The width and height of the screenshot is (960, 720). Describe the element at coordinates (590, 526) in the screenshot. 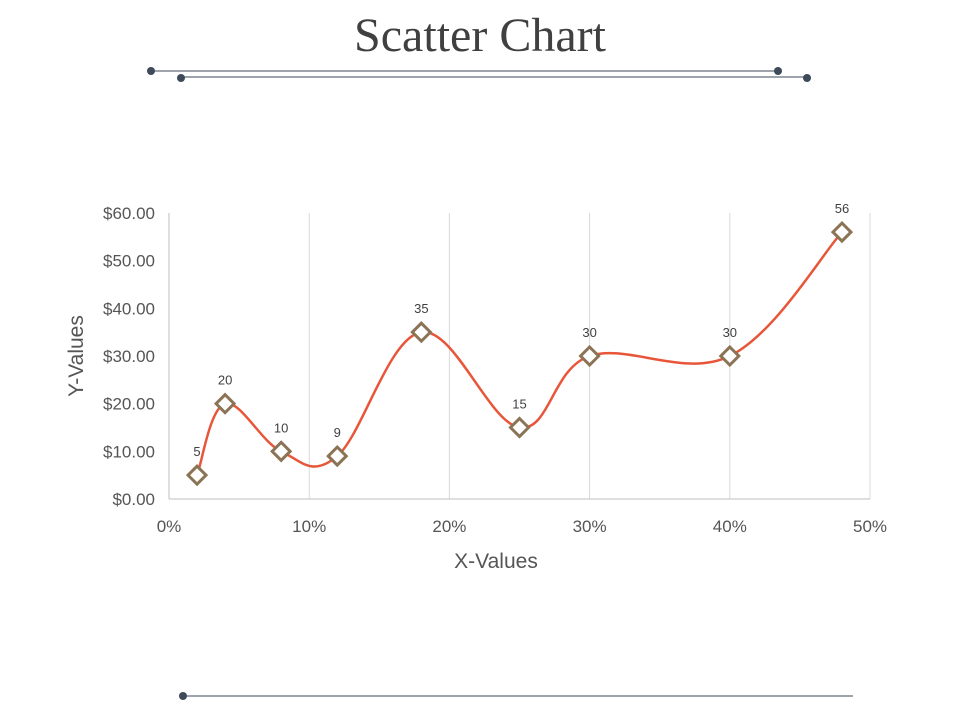

I see `x-tick-label: 30%` at that location.